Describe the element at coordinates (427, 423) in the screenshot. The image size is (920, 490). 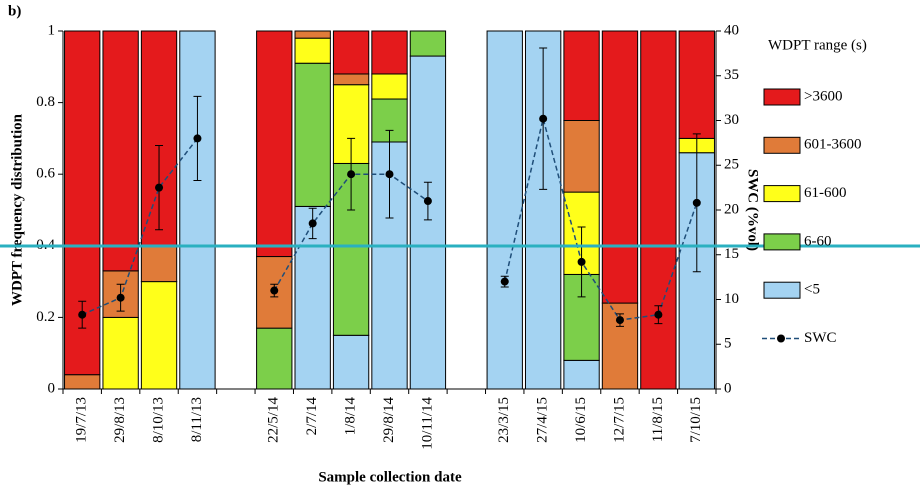
I see `x-tick-label: 10/11/14` at that location.